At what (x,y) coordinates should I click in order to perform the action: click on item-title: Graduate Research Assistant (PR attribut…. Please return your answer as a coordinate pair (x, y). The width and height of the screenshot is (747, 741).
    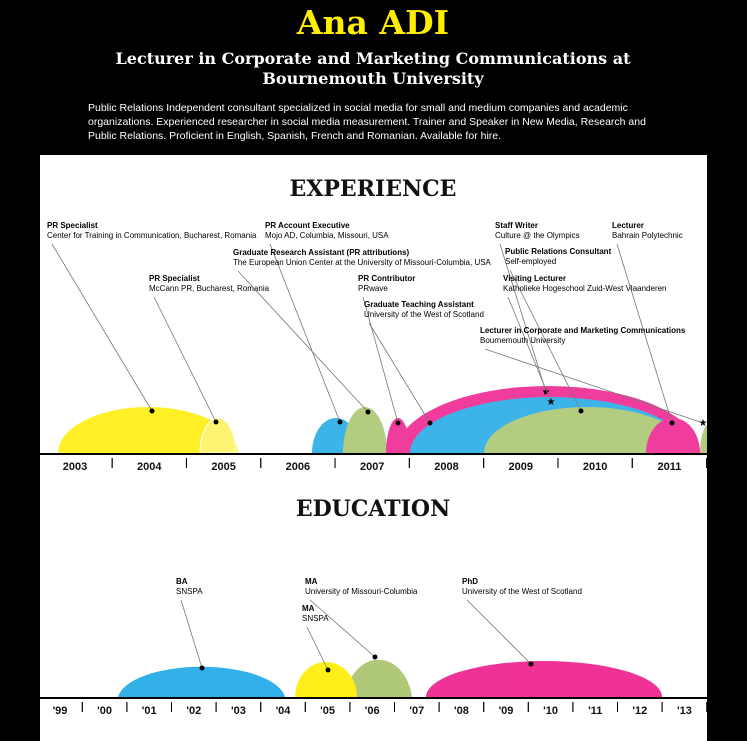
    Looking at the image, I should click on (321, 252).